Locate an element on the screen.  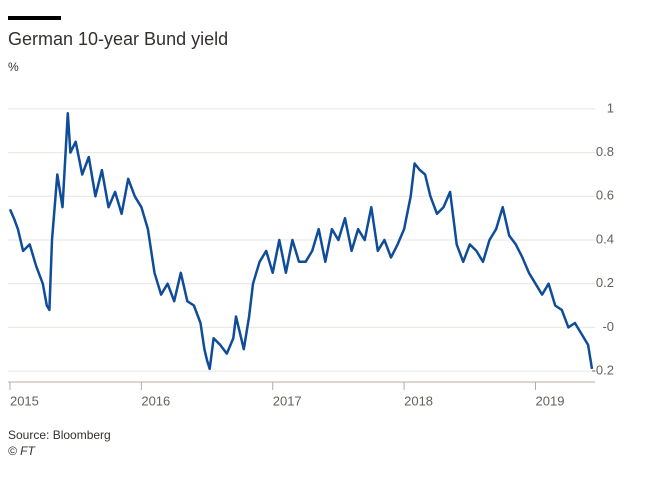
x-tick-label: 2018 is located at coordinates (418, 400).